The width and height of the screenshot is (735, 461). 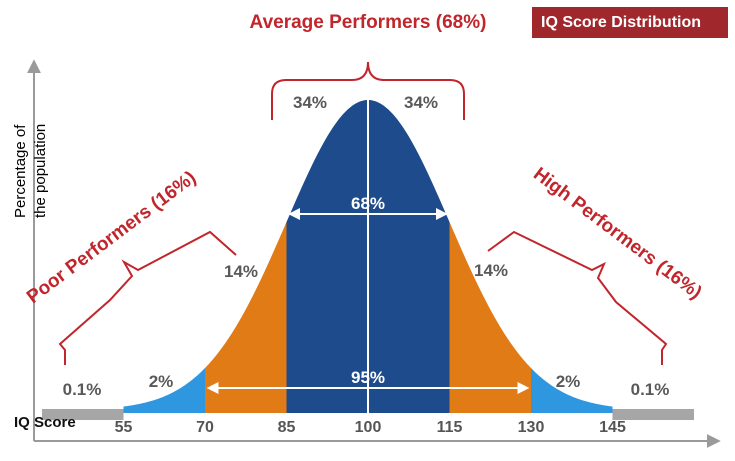 I want to click on y-axis-label-line-2: the population, so click(x=40, y=170).